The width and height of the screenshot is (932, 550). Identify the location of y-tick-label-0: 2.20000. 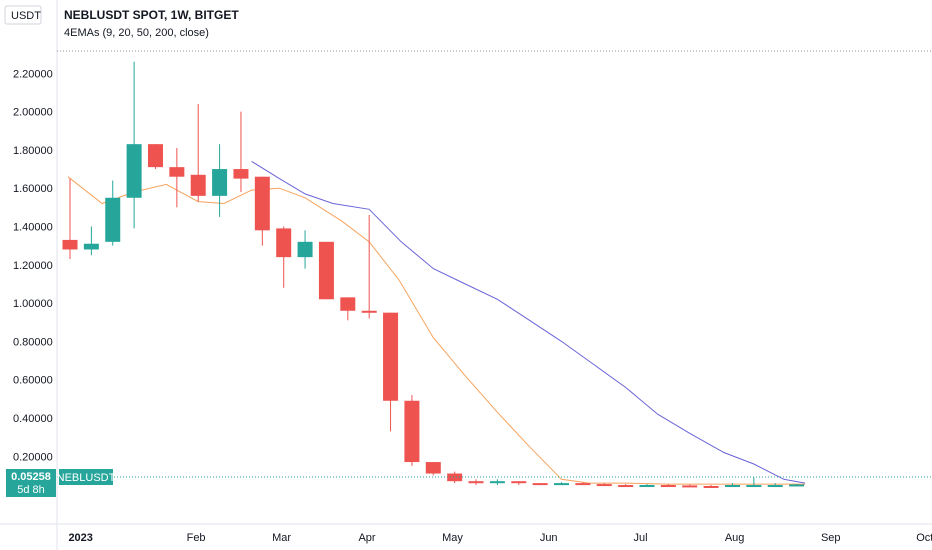
(33, 74).